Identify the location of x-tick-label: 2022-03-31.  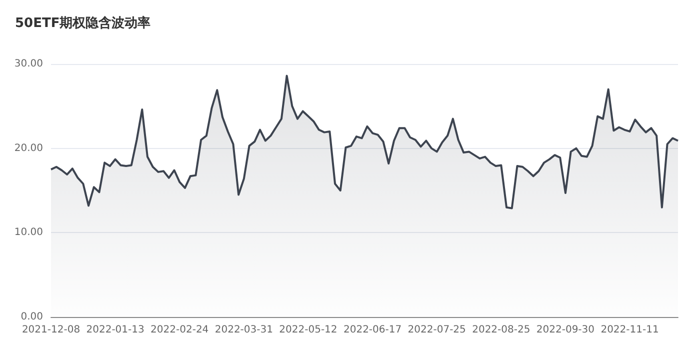
(243, 330).